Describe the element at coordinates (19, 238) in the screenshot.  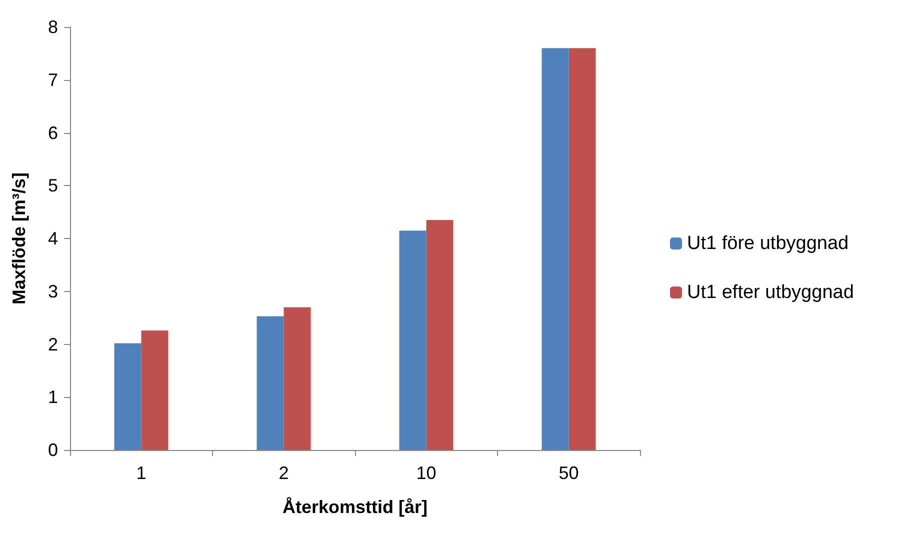
I see `y-axis-title: Maxflöde [m³/s]` at that location.